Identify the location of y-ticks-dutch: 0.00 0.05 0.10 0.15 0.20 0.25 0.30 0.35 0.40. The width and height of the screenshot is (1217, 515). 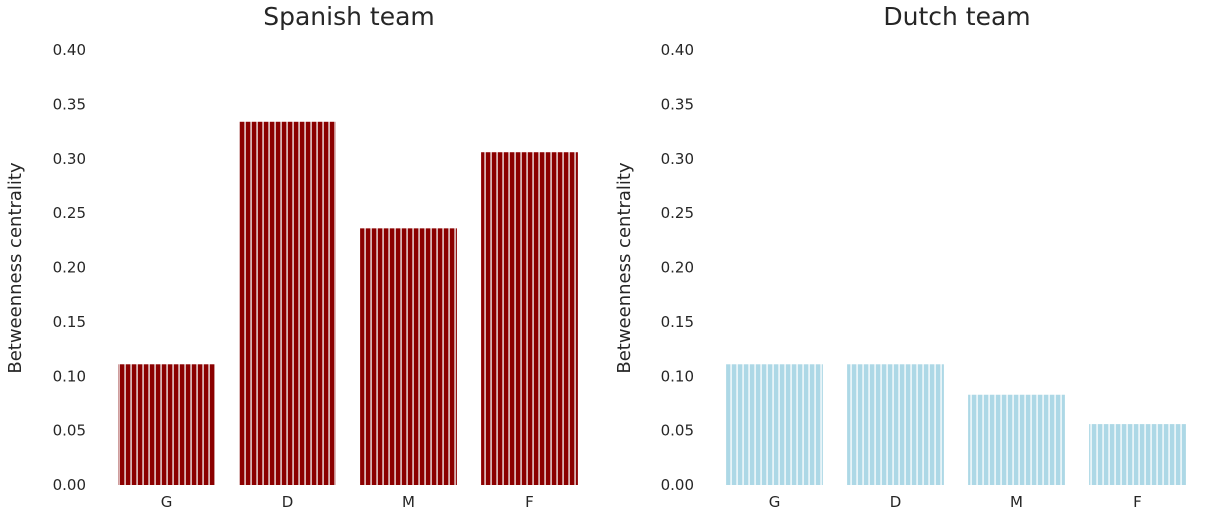
(677, 267).